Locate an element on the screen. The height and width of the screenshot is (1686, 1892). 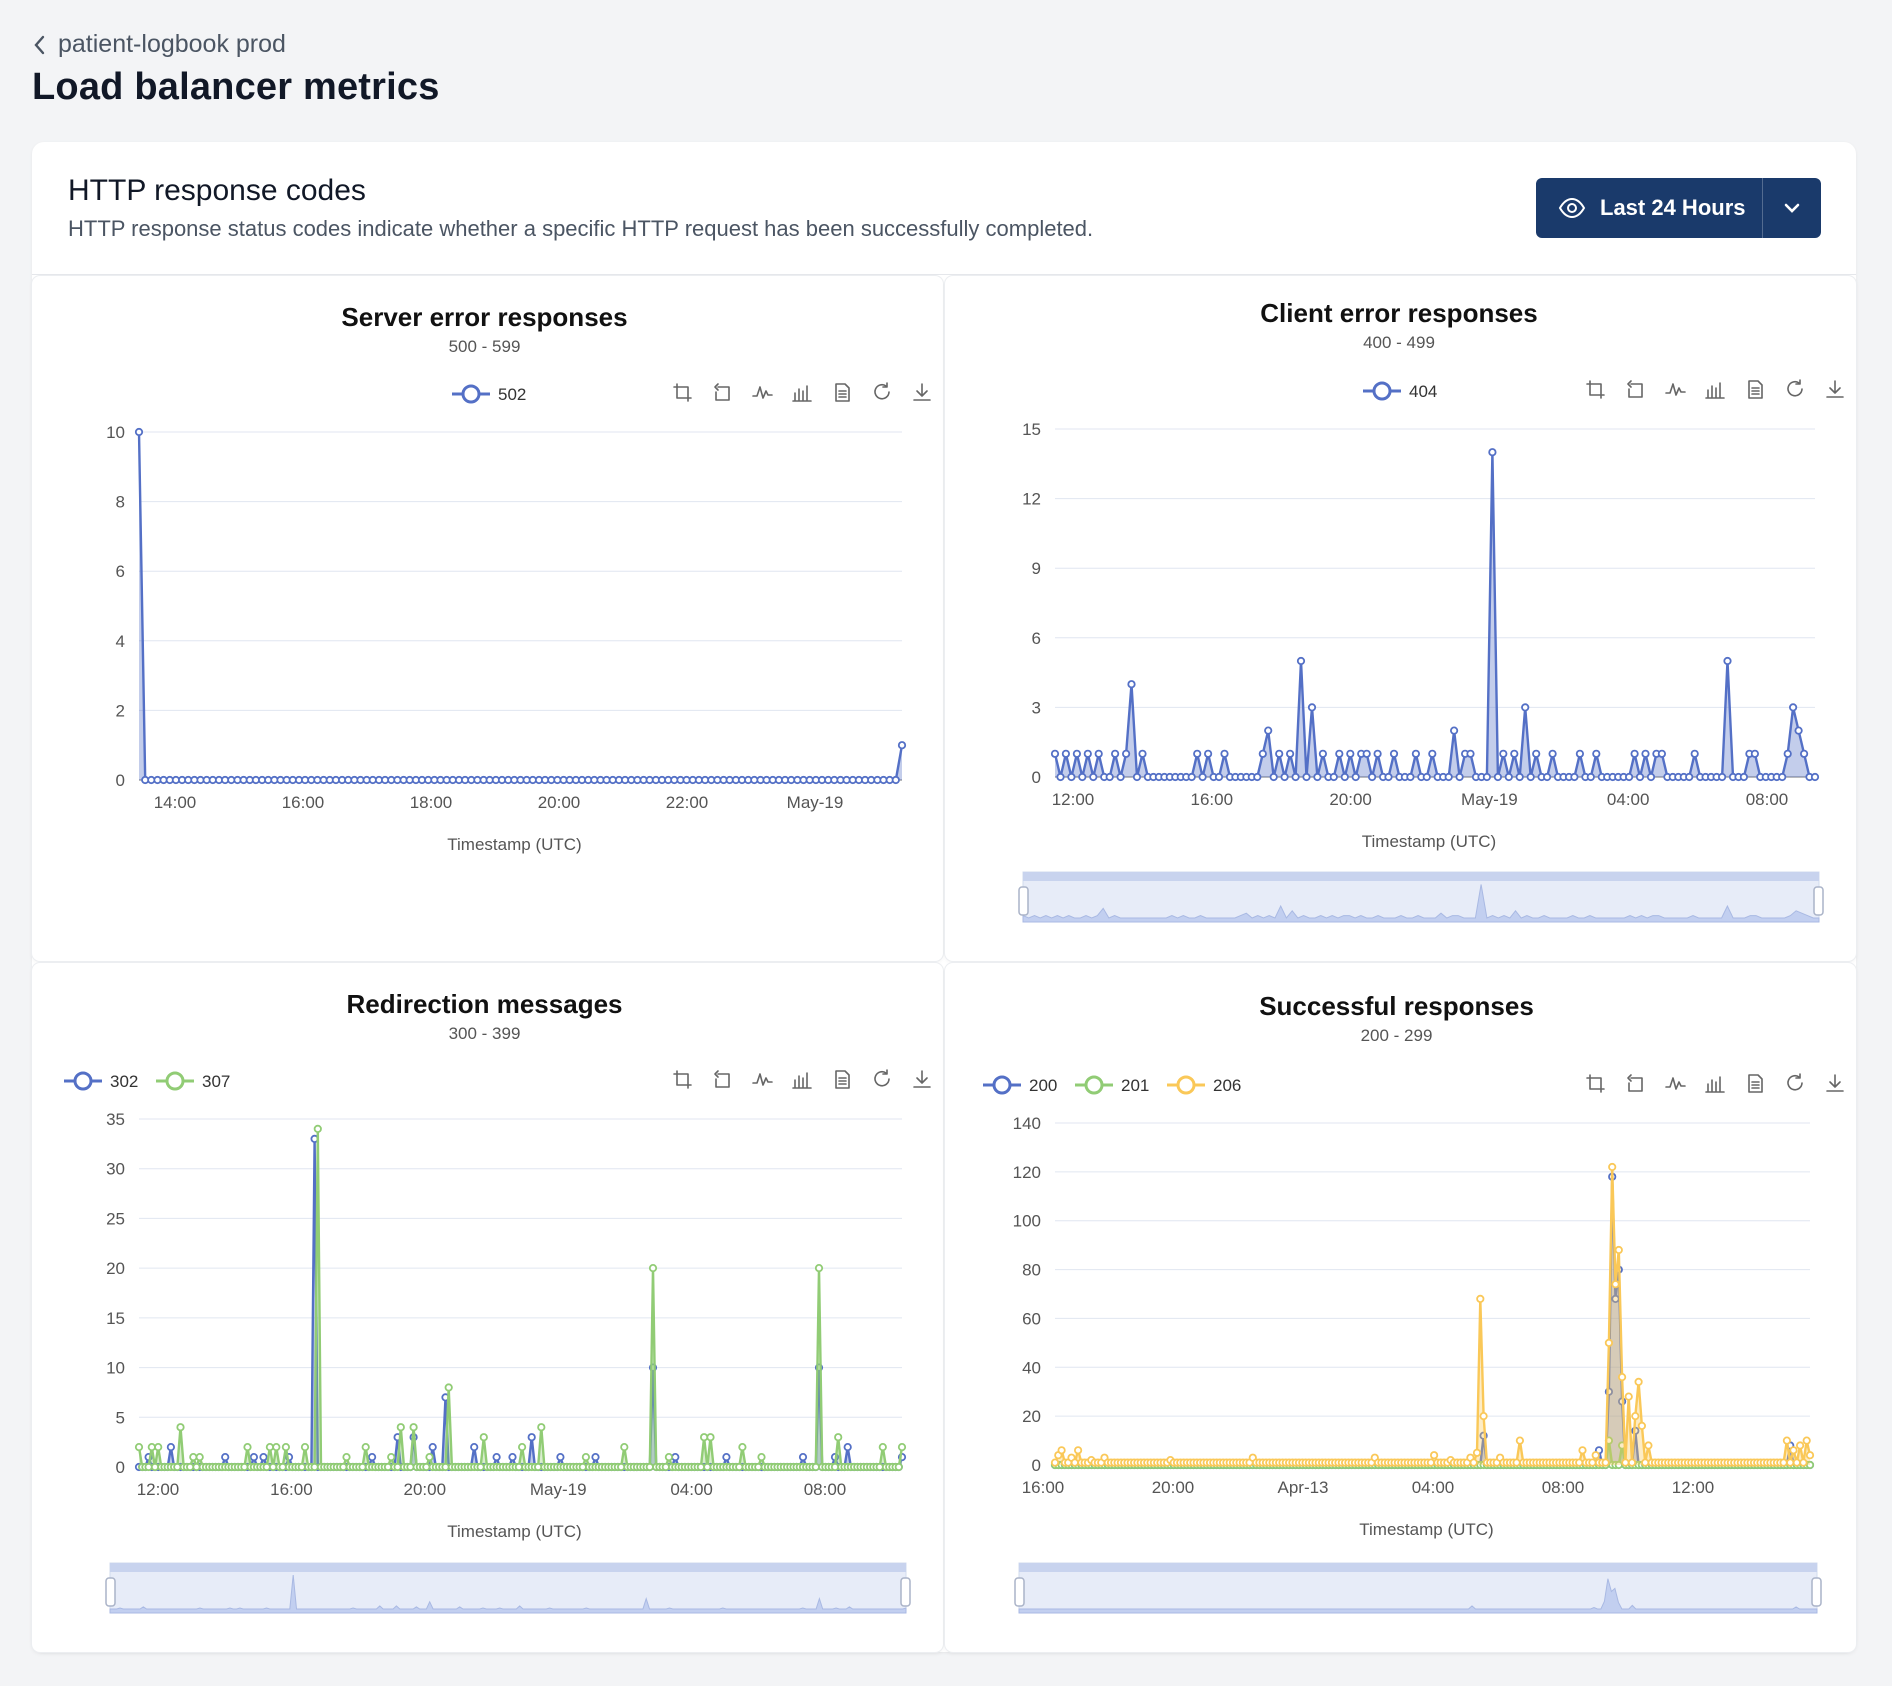
zoom-icon is located at coordinates (682, 392).